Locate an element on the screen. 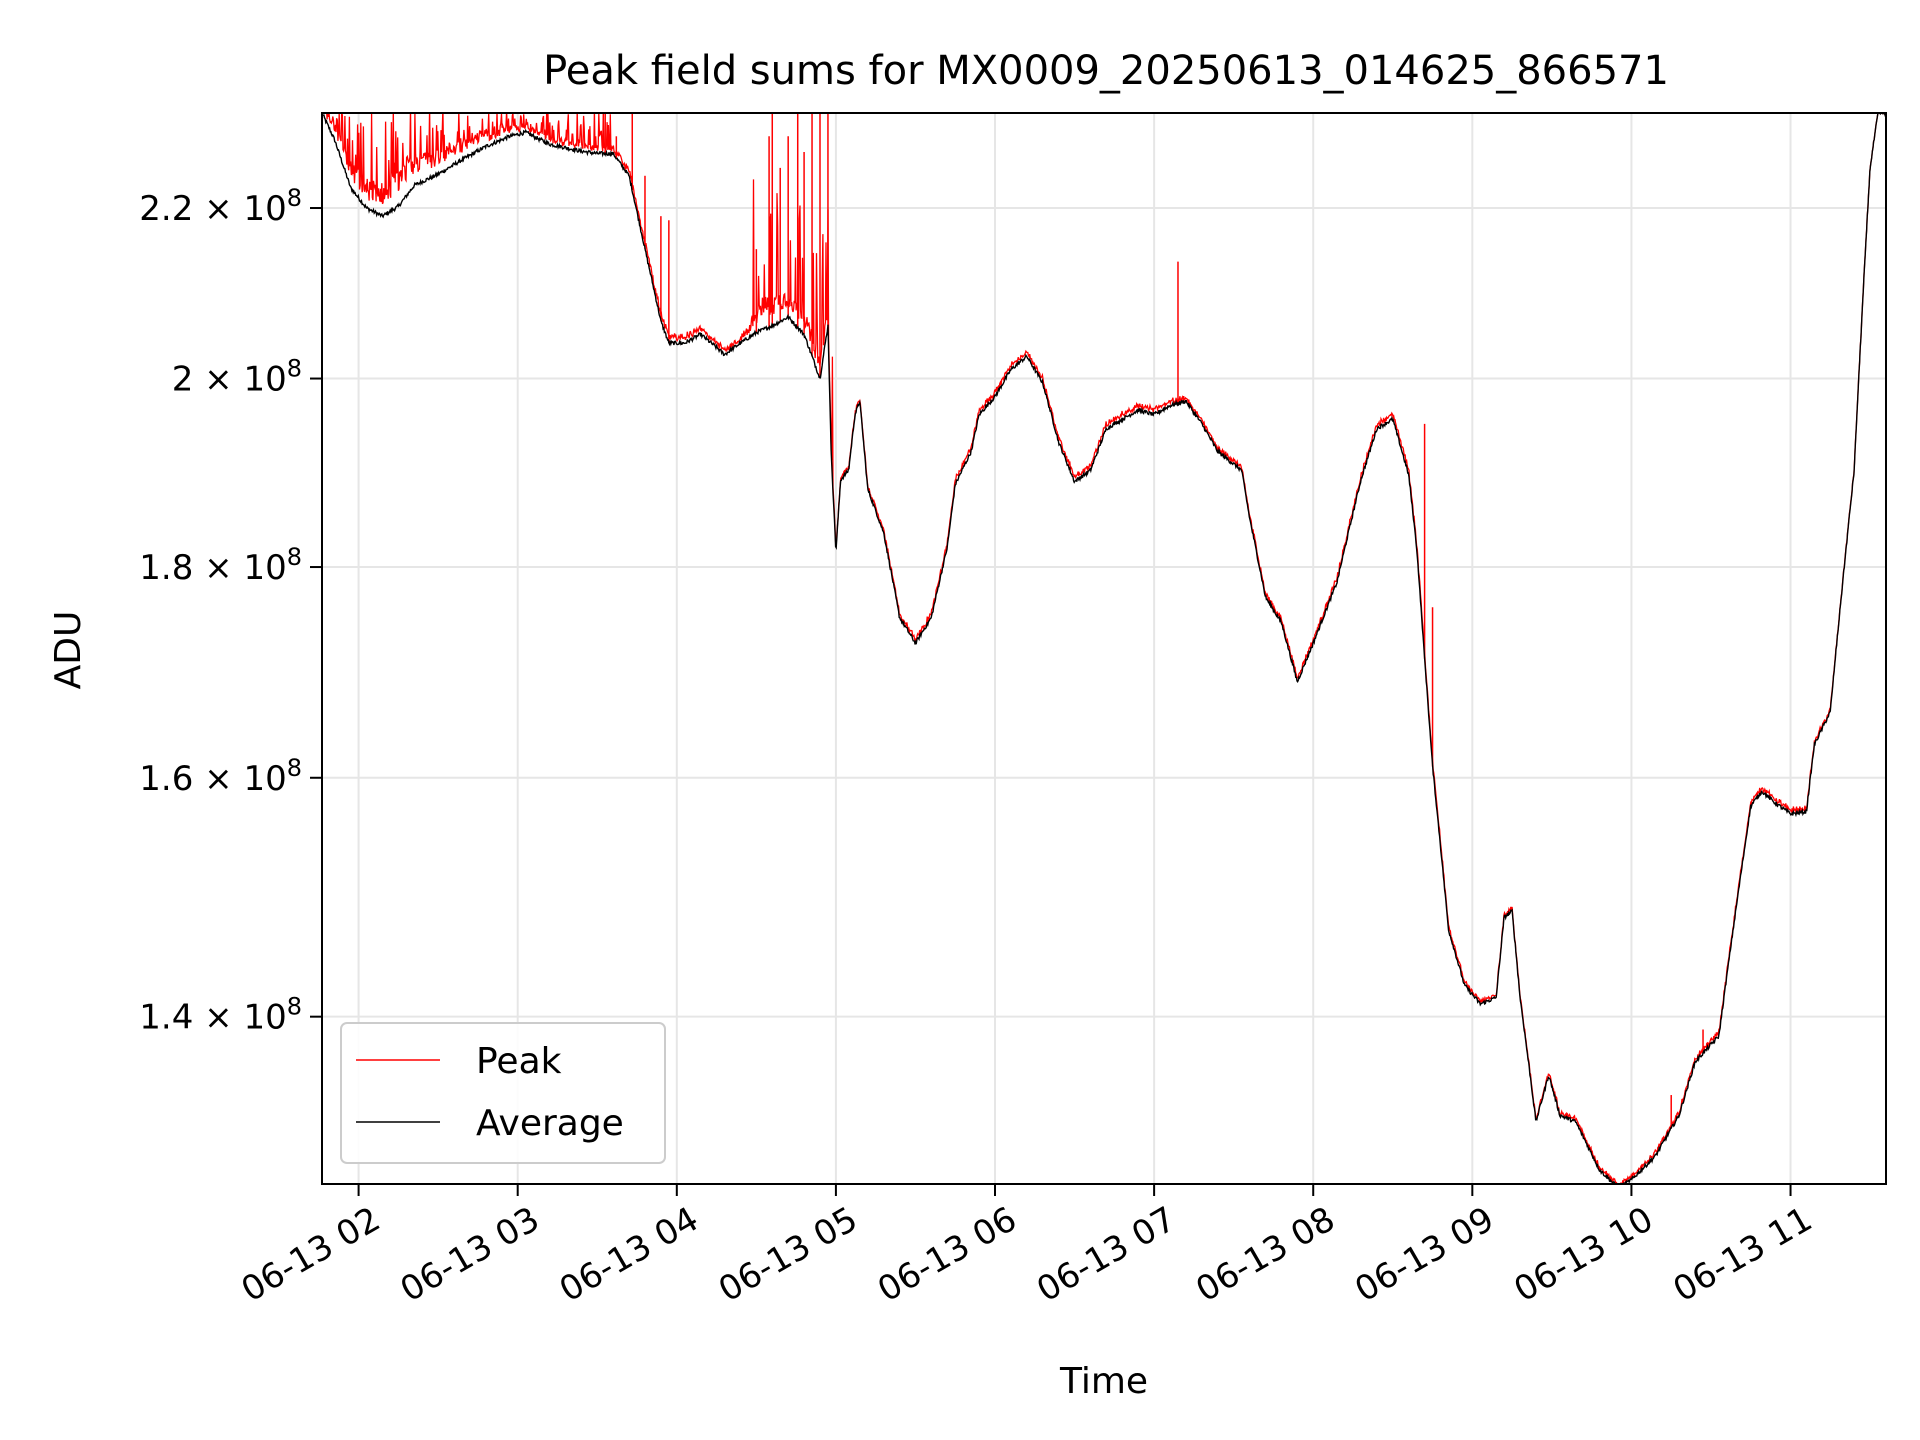 The width and height of the screenshot is (1920, 1440). y-tick-label: 1.8 × 108 is located at coordinates (220, 565).